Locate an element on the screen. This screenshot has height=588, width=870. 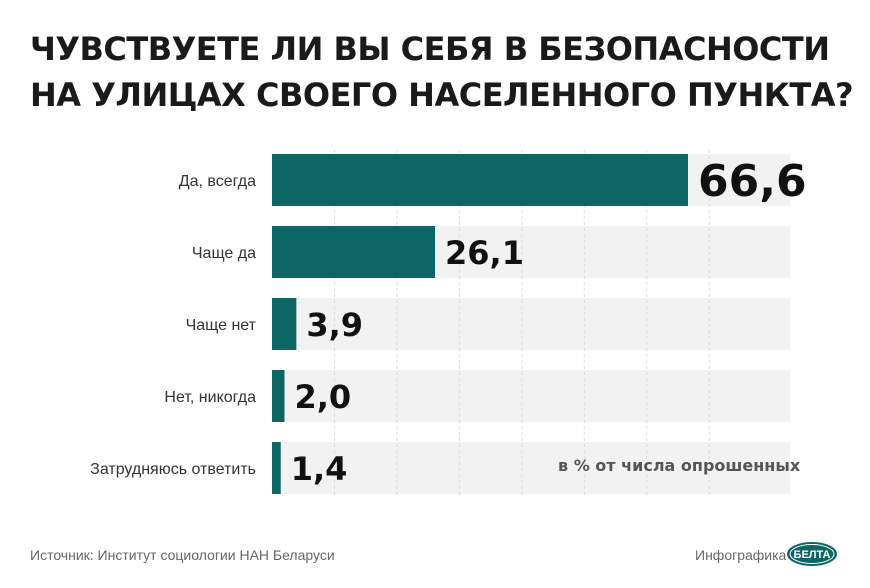
category-label: Чаще да is located at coordinates (224, 253).